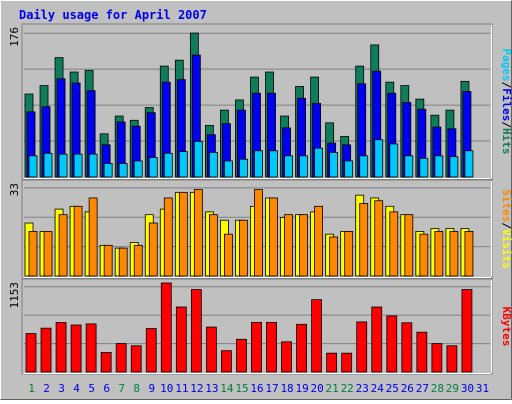 This screenshot has width=512, height=404. Describe the element at coordinates (106, 388) in the screenshot. I see `x-tick-label: 6` at that location.